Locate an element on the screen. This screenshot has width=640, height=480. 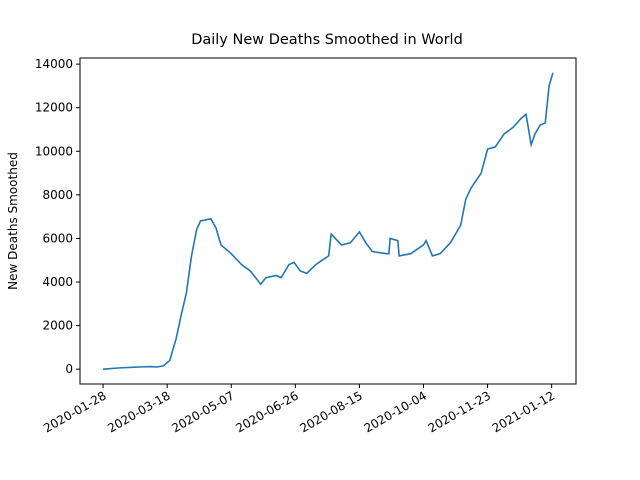
y-tick-label: 12000 is located at coordinates (54, 108).